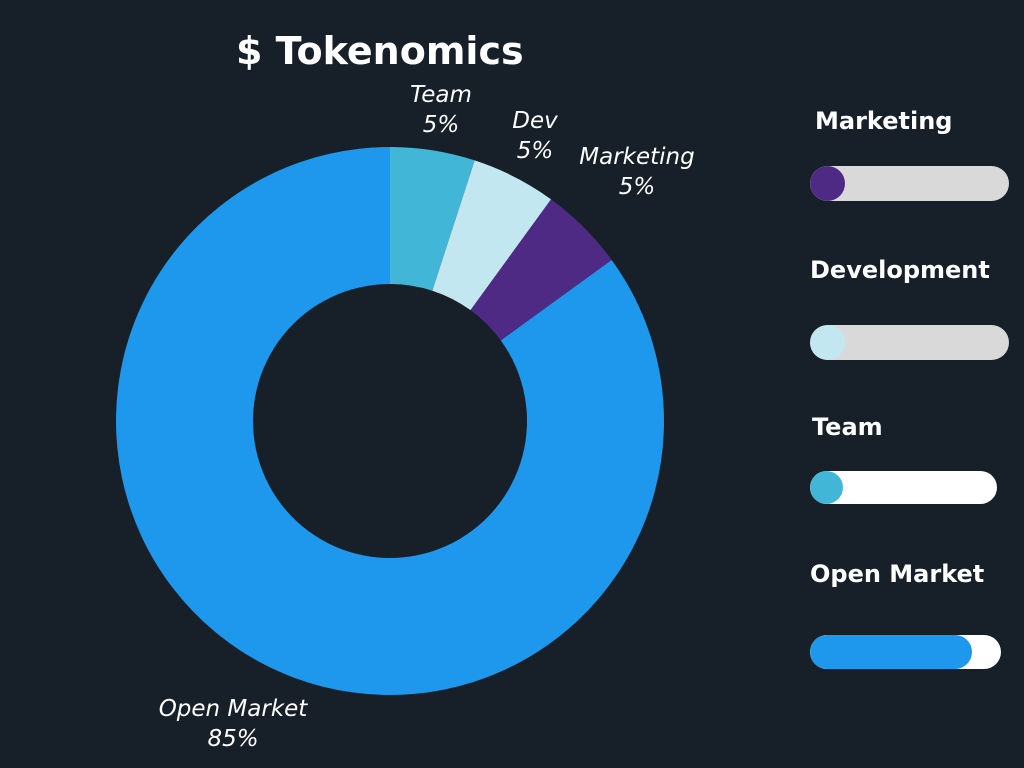 The image size is (1024, 768). What do you see at coordinates (847, 427) in the screenshot?
I see `legend-name-team: Team` at bounding box center [847, 427].